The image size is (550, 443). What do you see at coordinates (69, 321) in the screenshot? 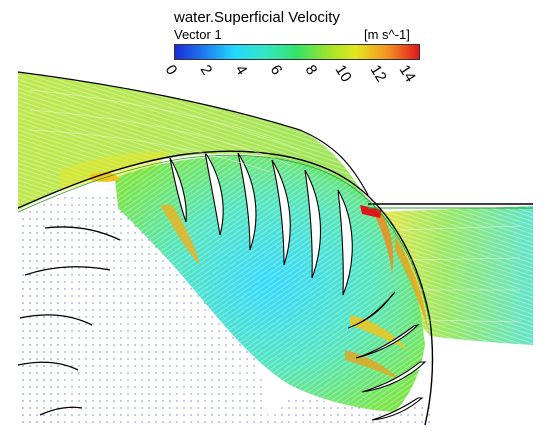
I see `inner-blades` at bounding box center [69, 321].